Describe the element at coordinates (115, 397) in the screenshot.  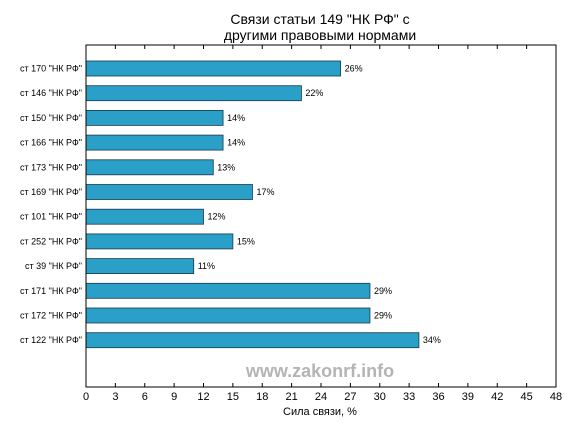
I see `x-tick-label: 3` at that location.